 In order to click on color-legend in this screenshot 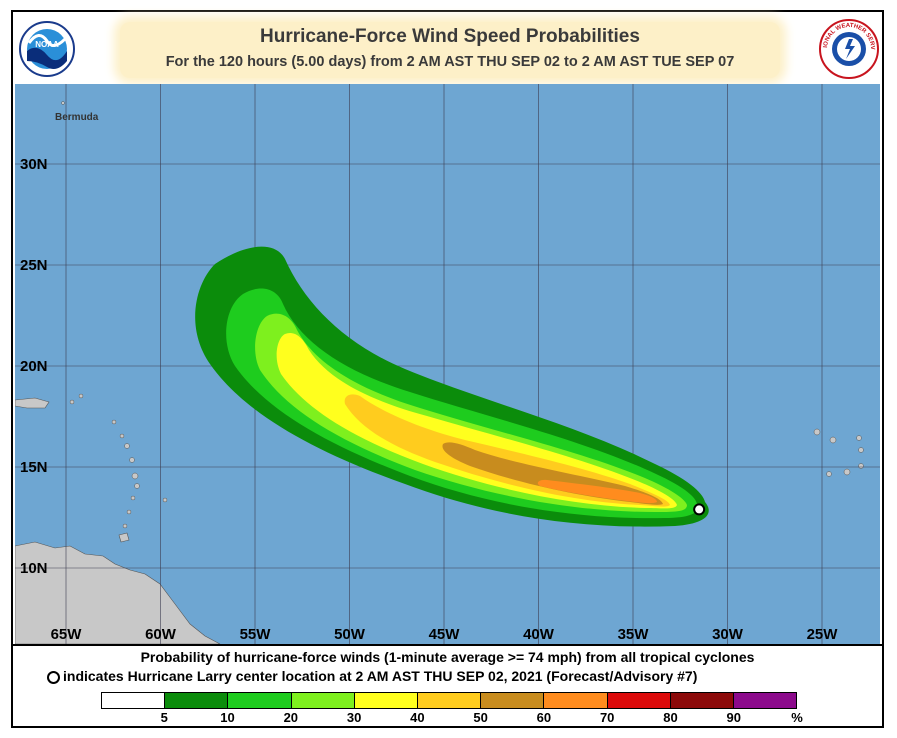, I will do `click(449, 700)`.